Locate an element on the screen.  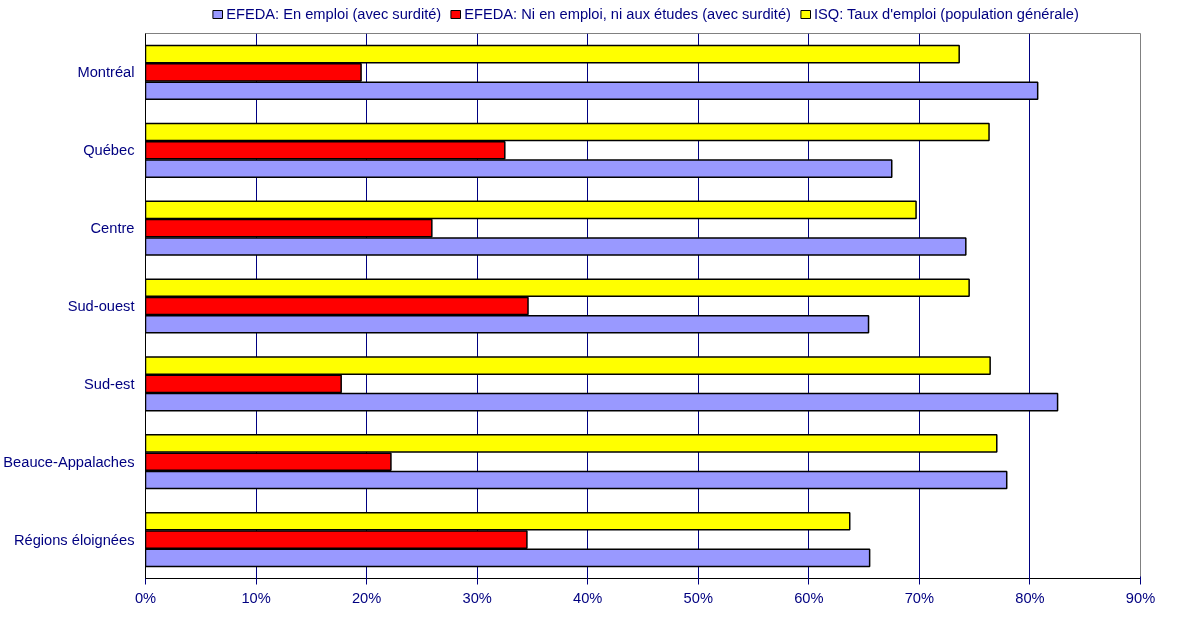
x-tick-label: 60% is located at coordinates (809, 597).